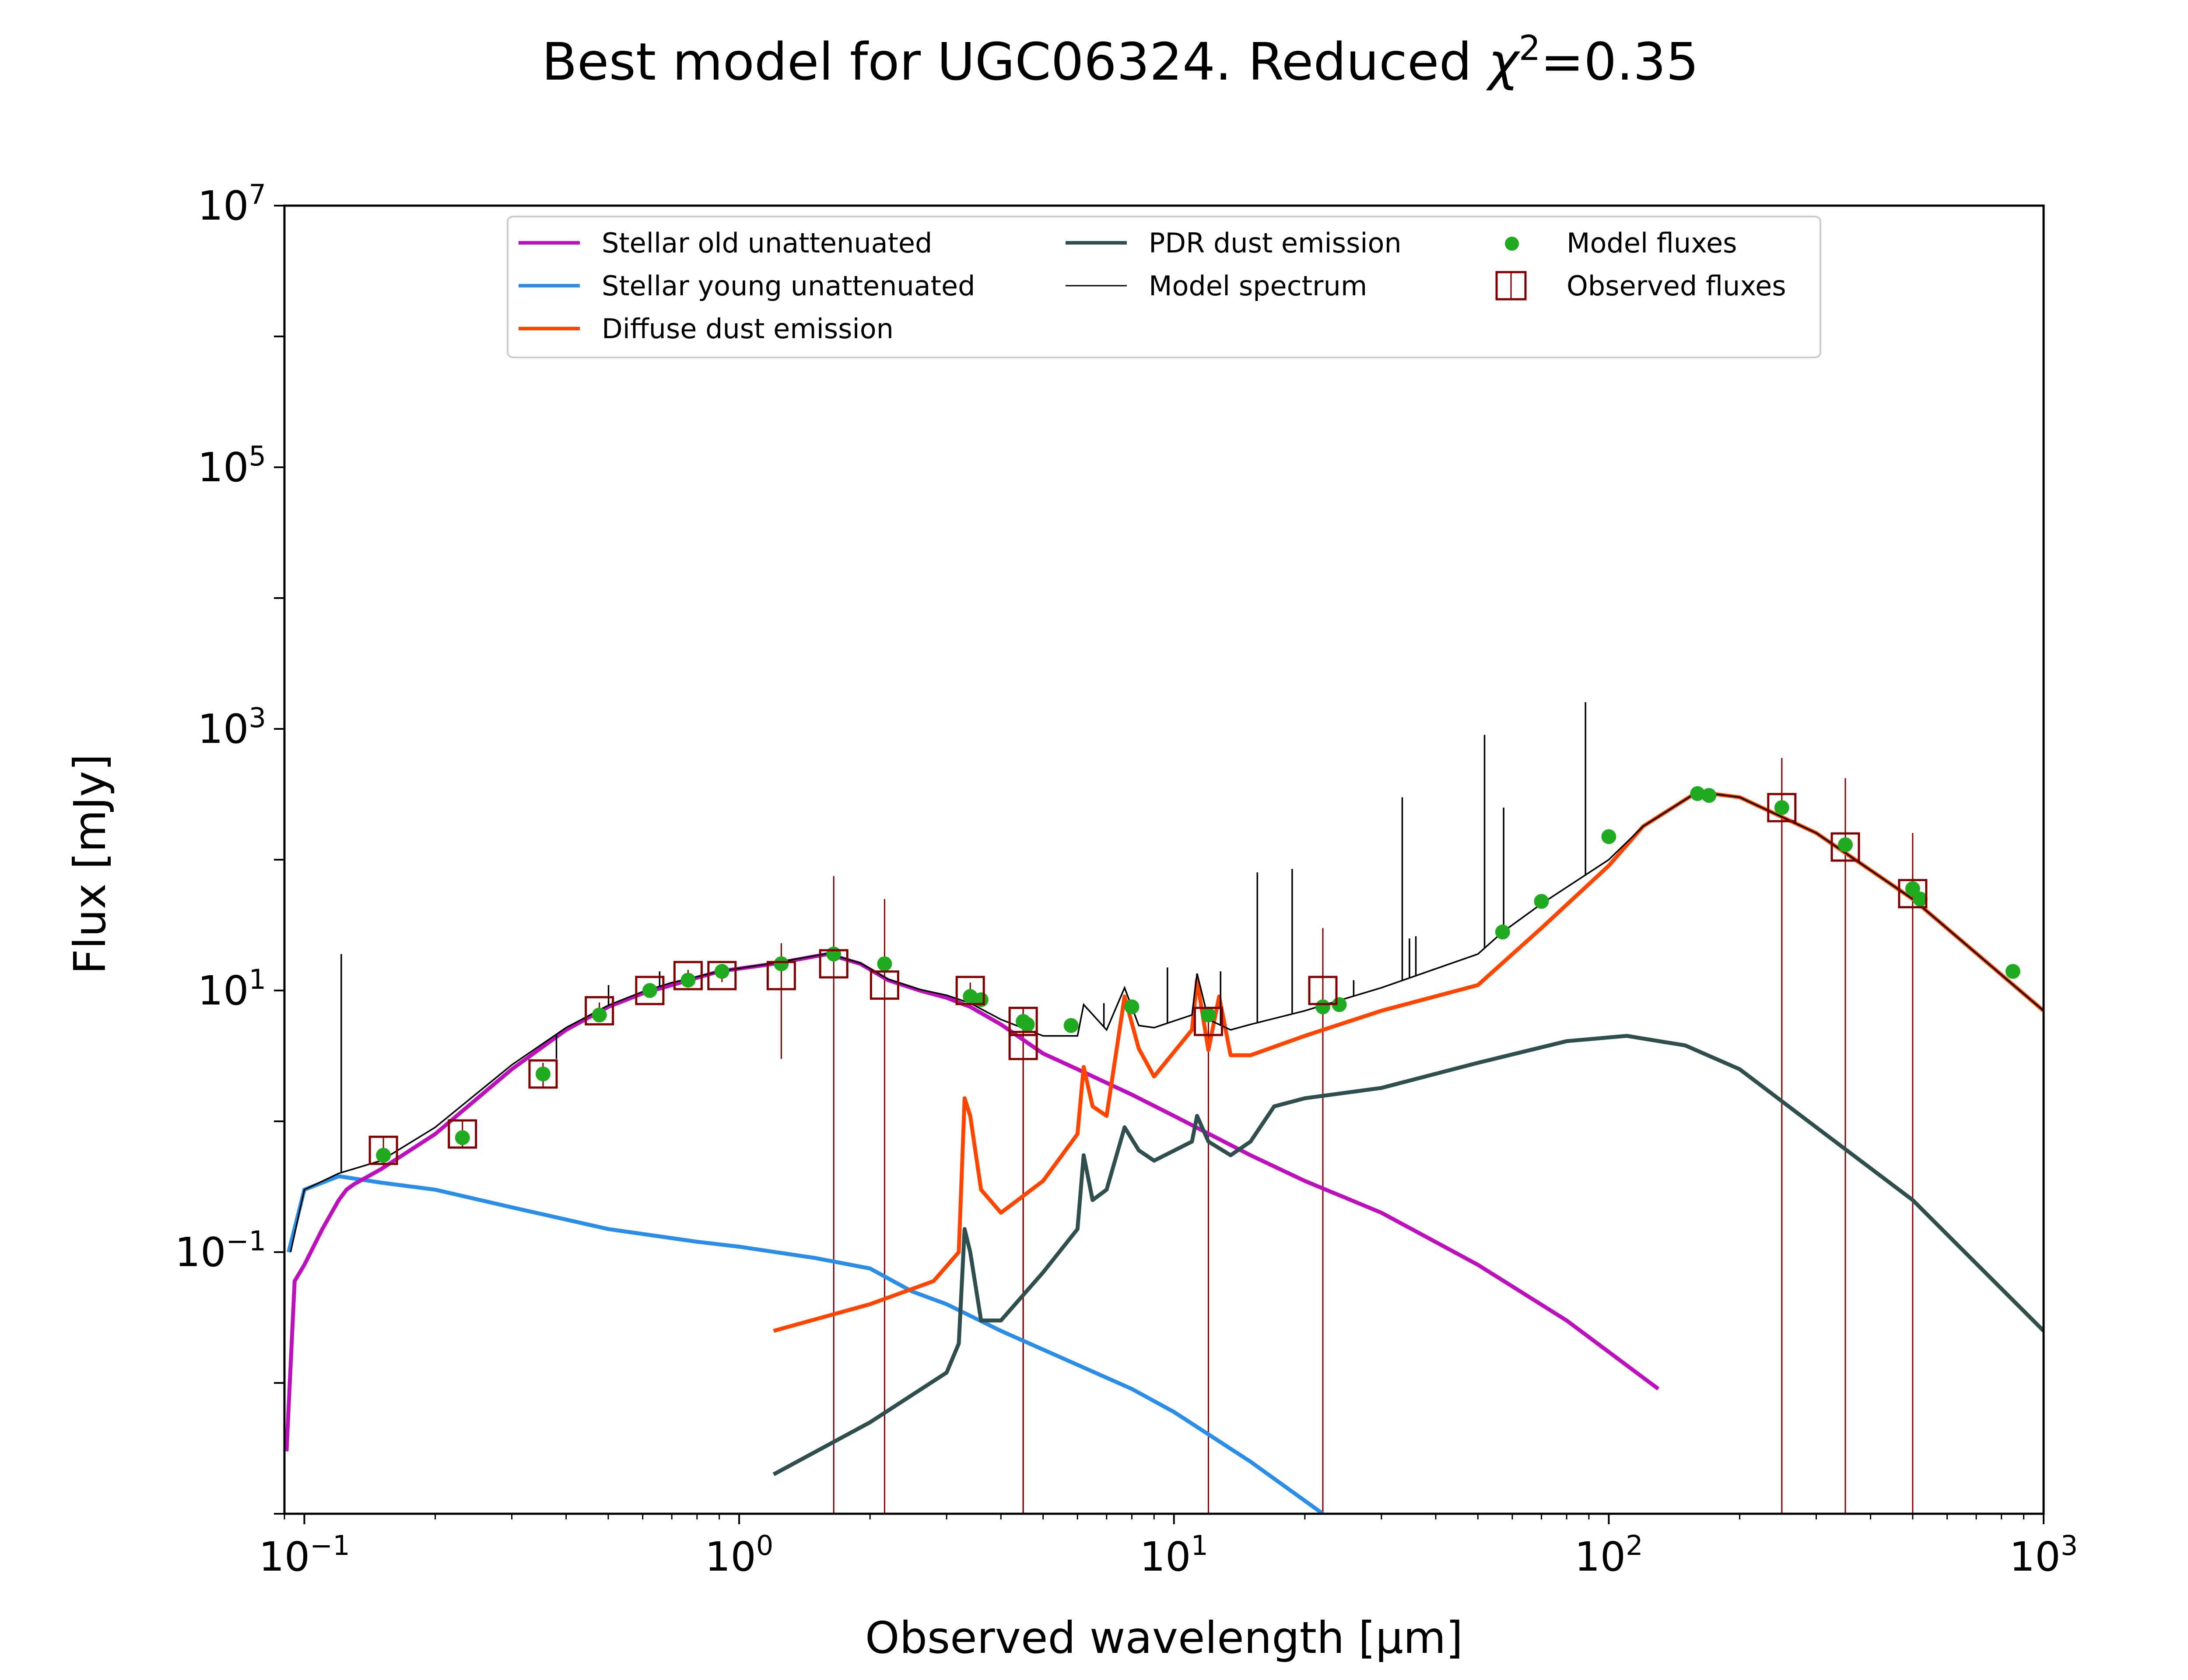 The width and height of the screenshot is (2188, 1680). I want to click on legend-entry-stellar-old: Stellar old unattenuated, so click(725, 243).